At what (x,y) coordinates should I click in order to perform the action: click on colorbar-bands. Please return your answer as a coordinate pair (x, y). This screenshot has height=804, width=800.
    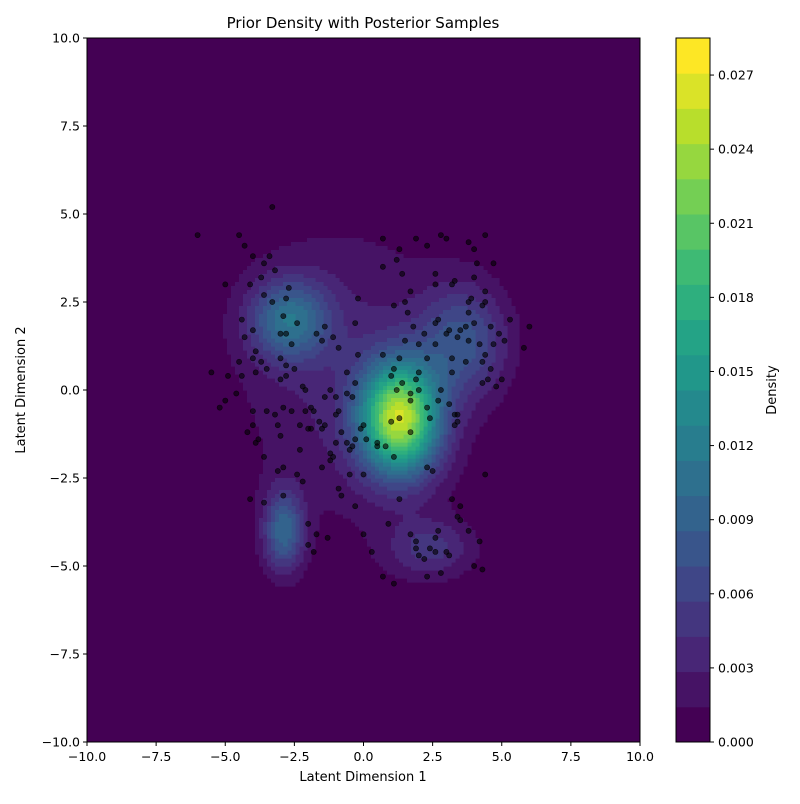
    Looking at the image, I should click on (693, 390).